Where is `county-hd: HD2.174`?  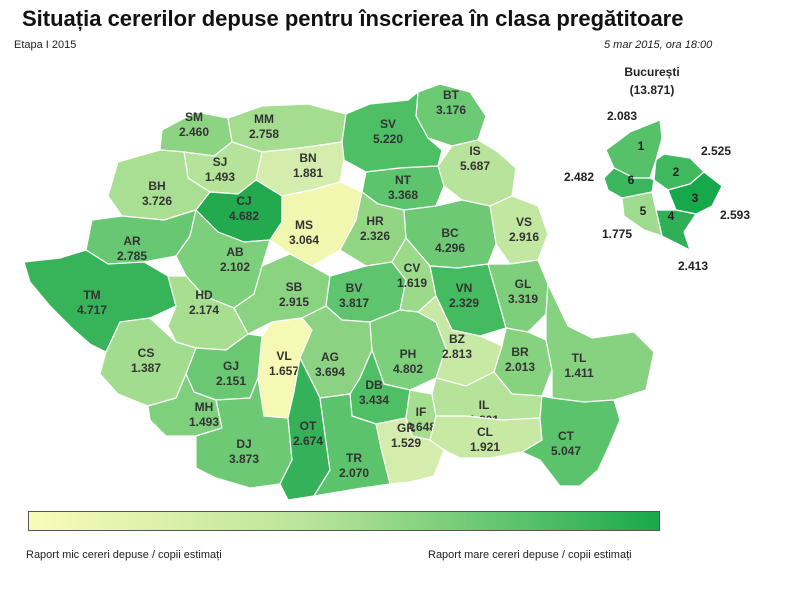
county-hd: HD2.174 is located at coordinates (208, 313).